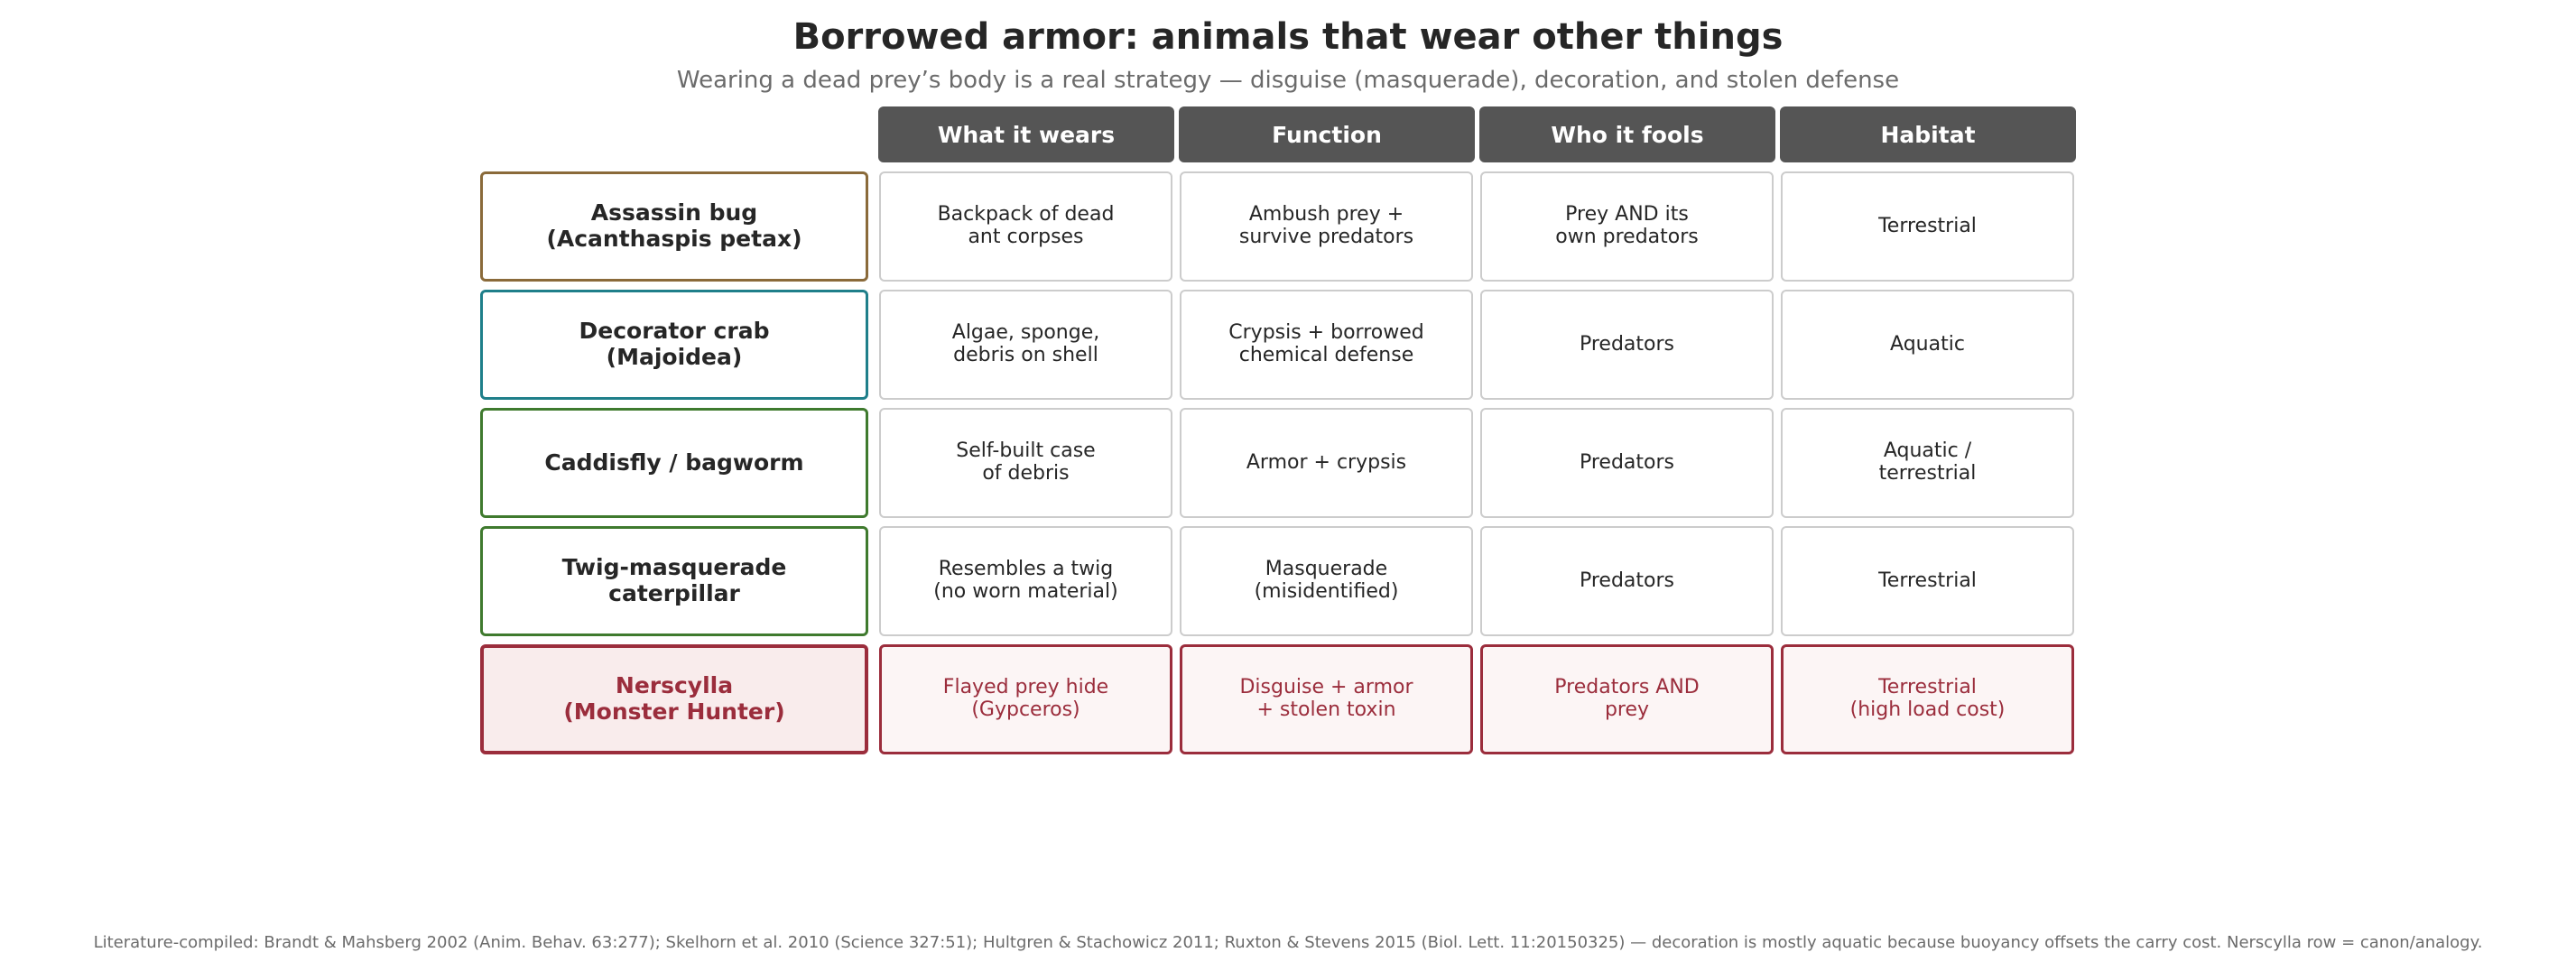  Describe the element at coordinates (1927, 227) in the screenshot. I see `cell-assassin-bug-habitat: Terrestrial` at that location.